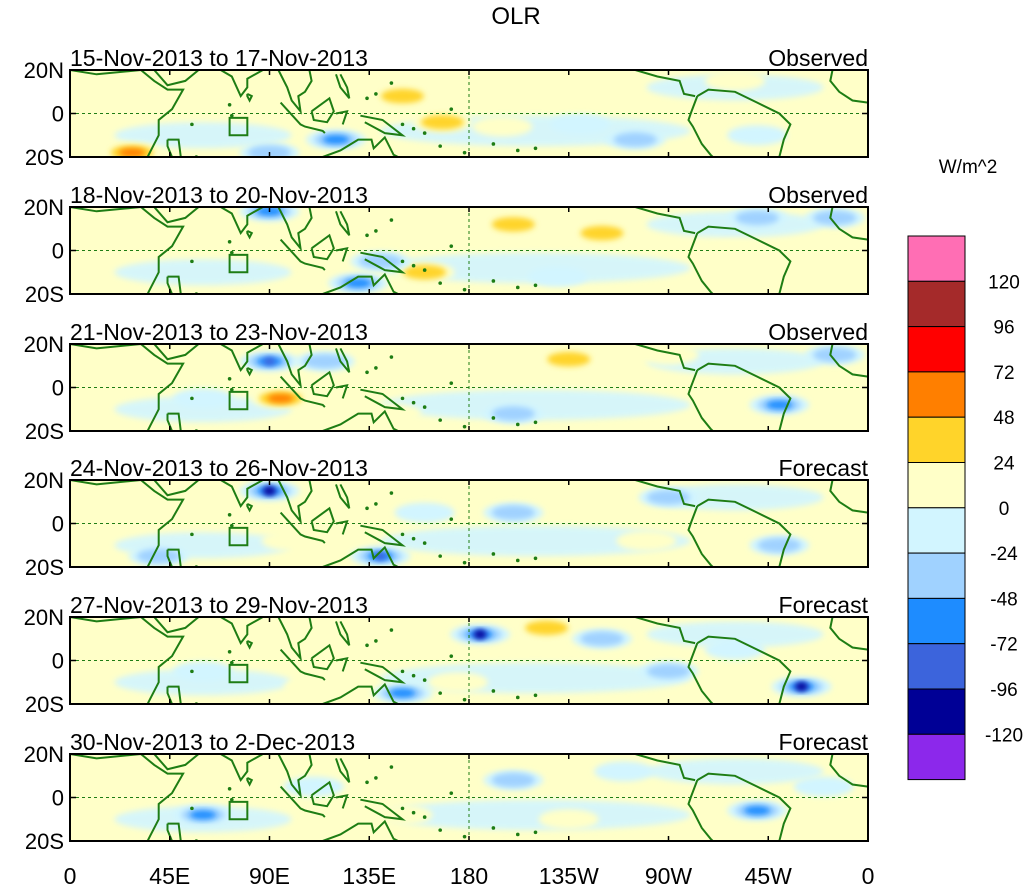 This screenshot has height=887, width=1028. Describe the element at coordinates (1003, 645) in the screenshot. I see `colorbar-label: -72` at that location.